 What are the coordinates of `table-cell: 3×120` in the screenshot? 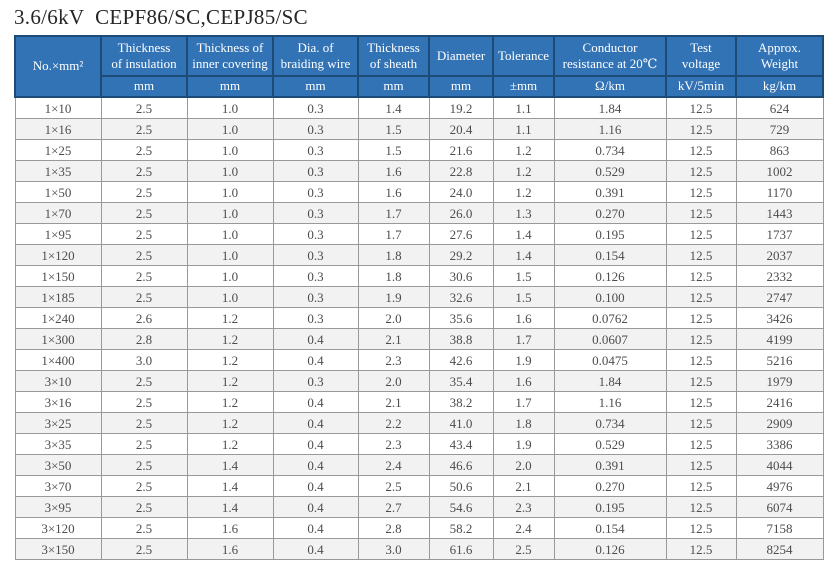 It's located at (58, 528).